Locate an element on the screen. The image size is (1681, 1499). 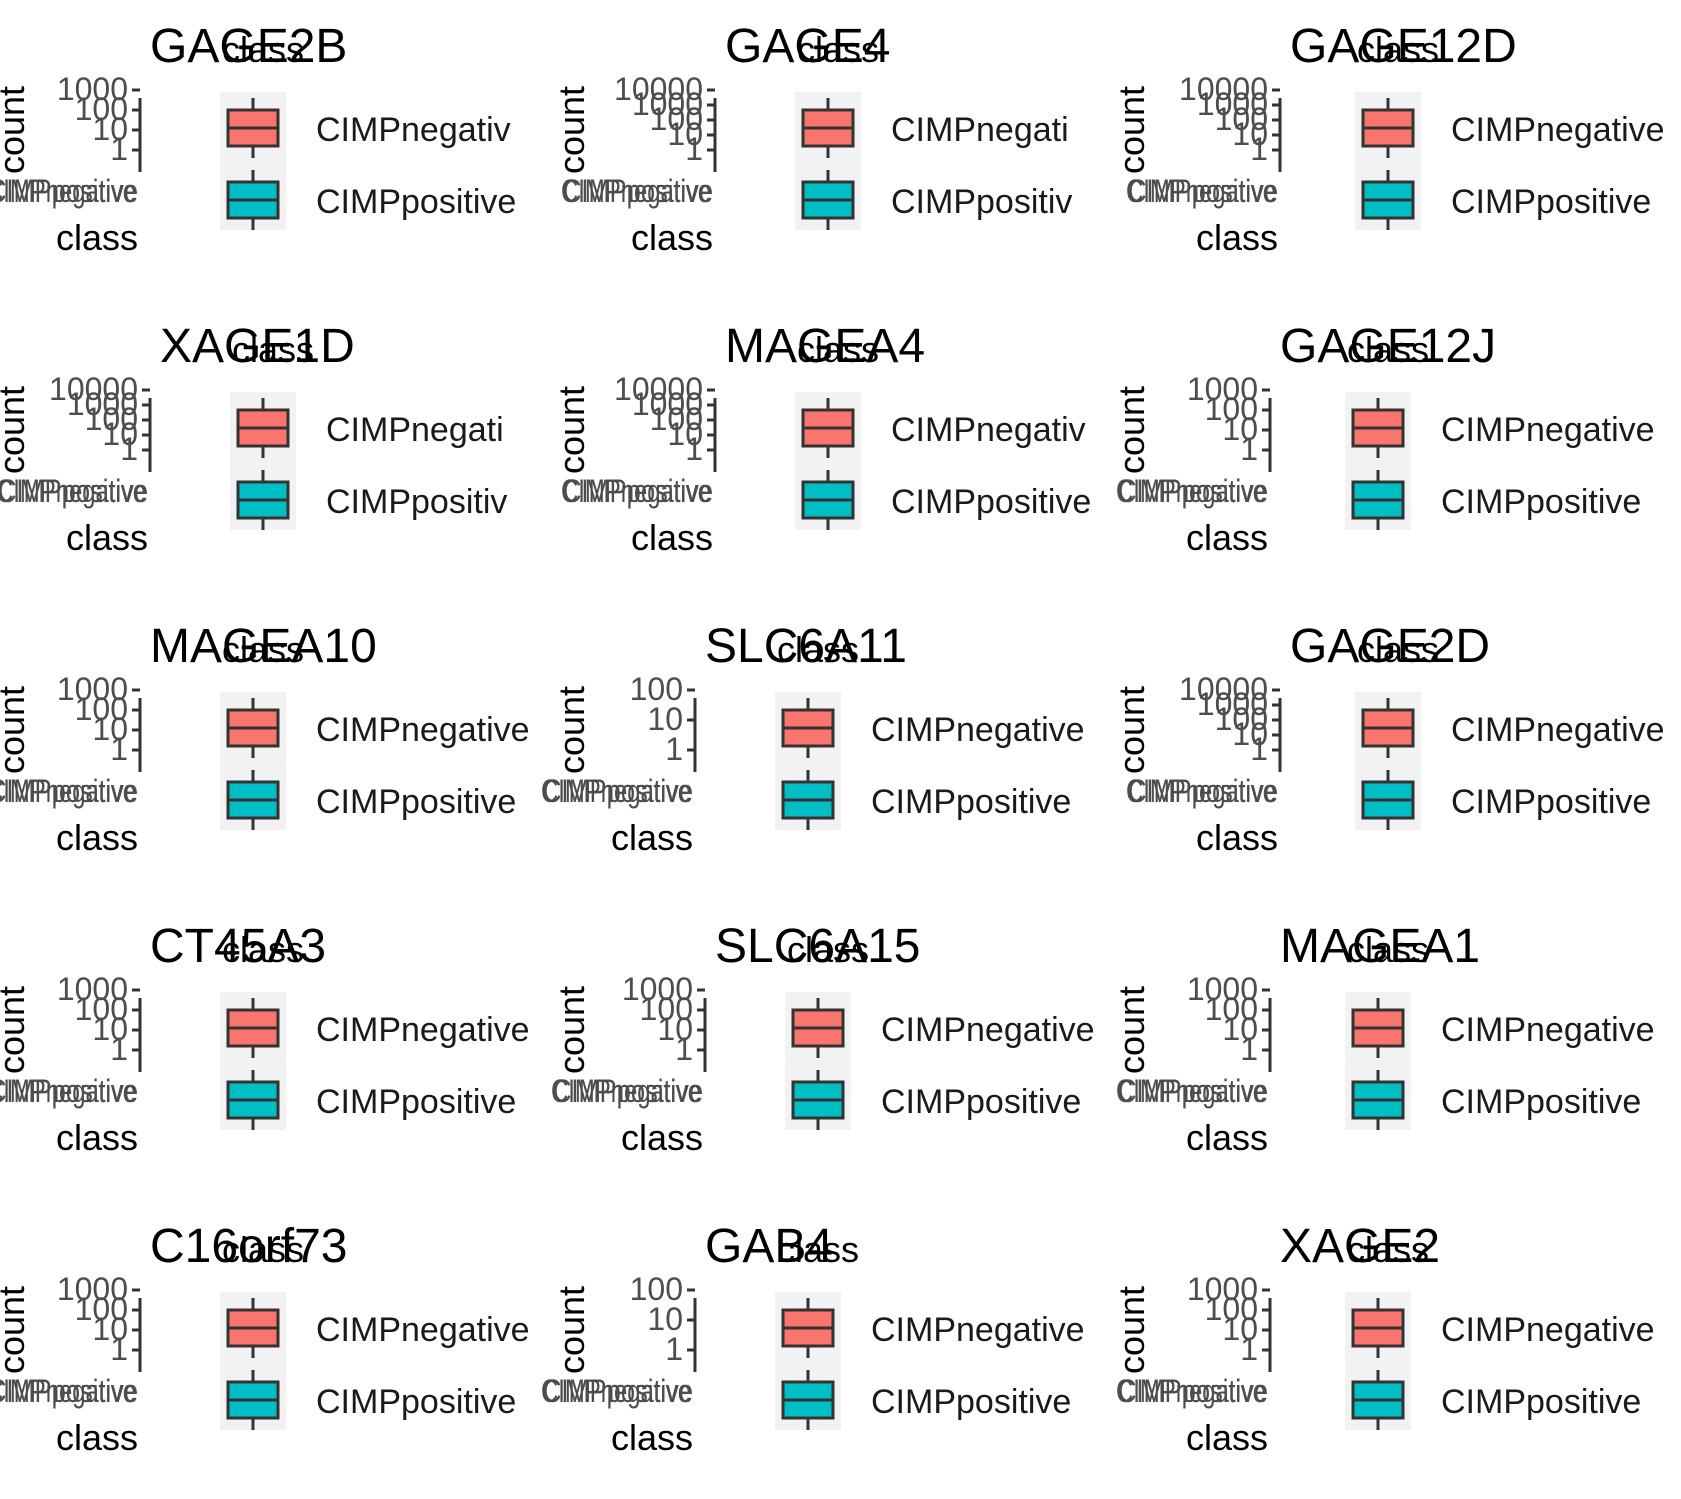
legend-item: CIMPnegativ is located at coordinates (368, 128).